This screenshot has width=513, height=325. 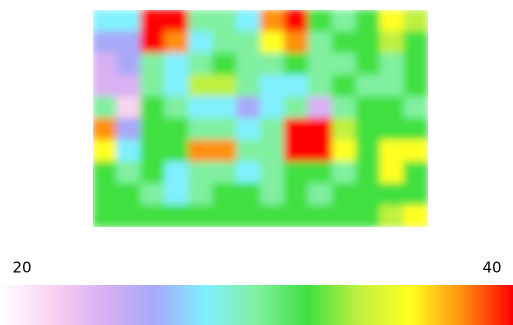 What do you see at coordinates (491, 268) in the screenshot?
I see `colorbar-tick-label: 40` at bounding box center [491, 268].